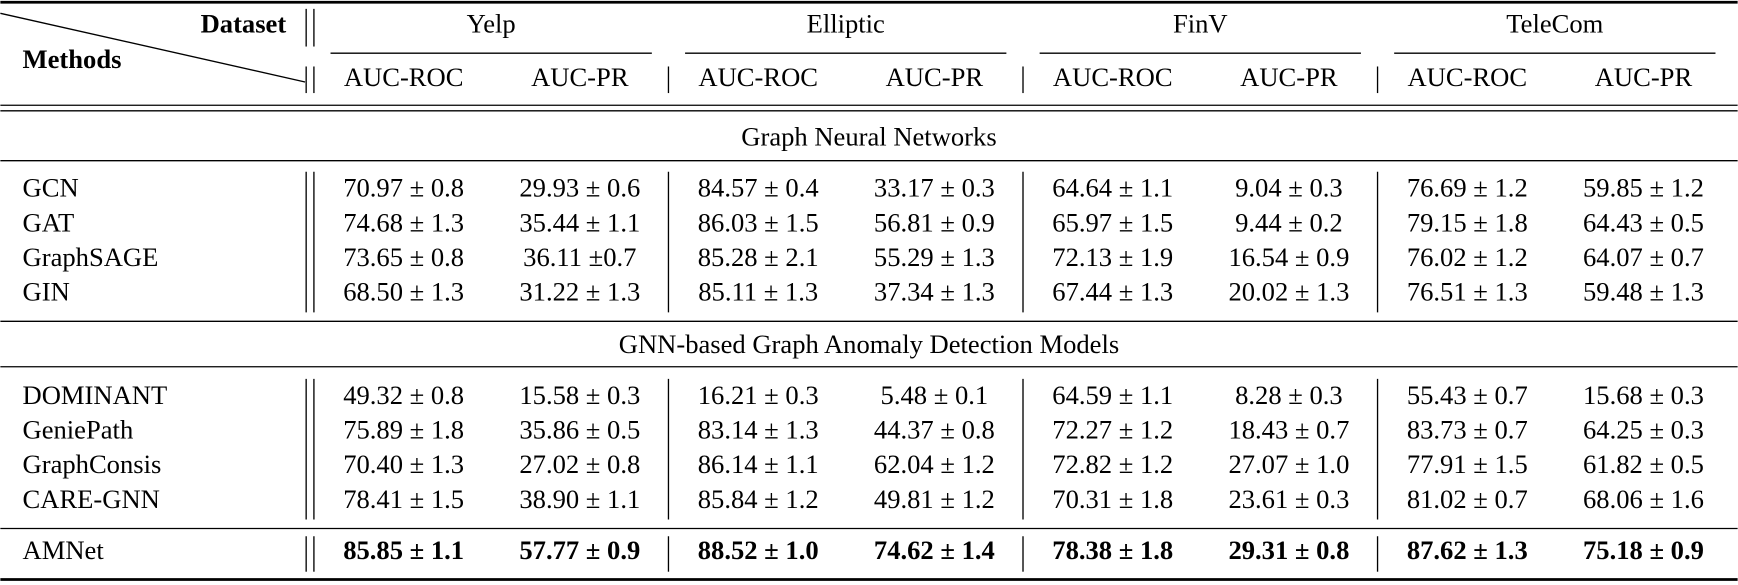 Image resolution: width=1738 pixels, height=585 pixels. I want to click on cell: 49.81 ± 1.2, so click(934, 499).